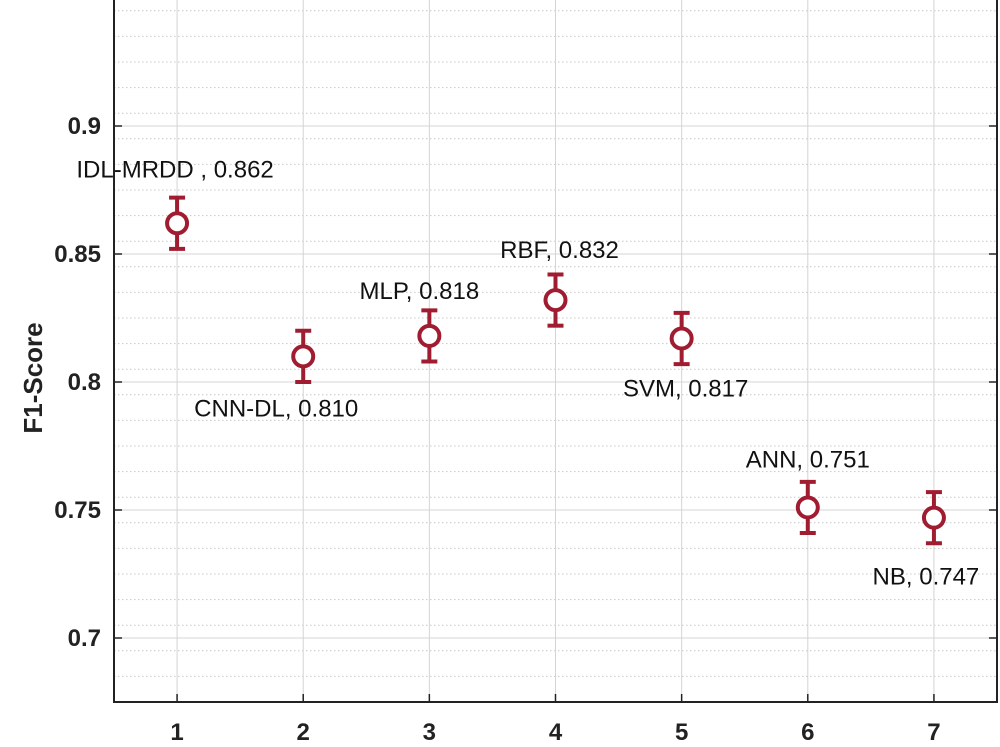 The height and width of the screenshot is (747, 1000). I want to click on x-tick-labels: 1 2 3 4 5 6 7, so click(555, 732).